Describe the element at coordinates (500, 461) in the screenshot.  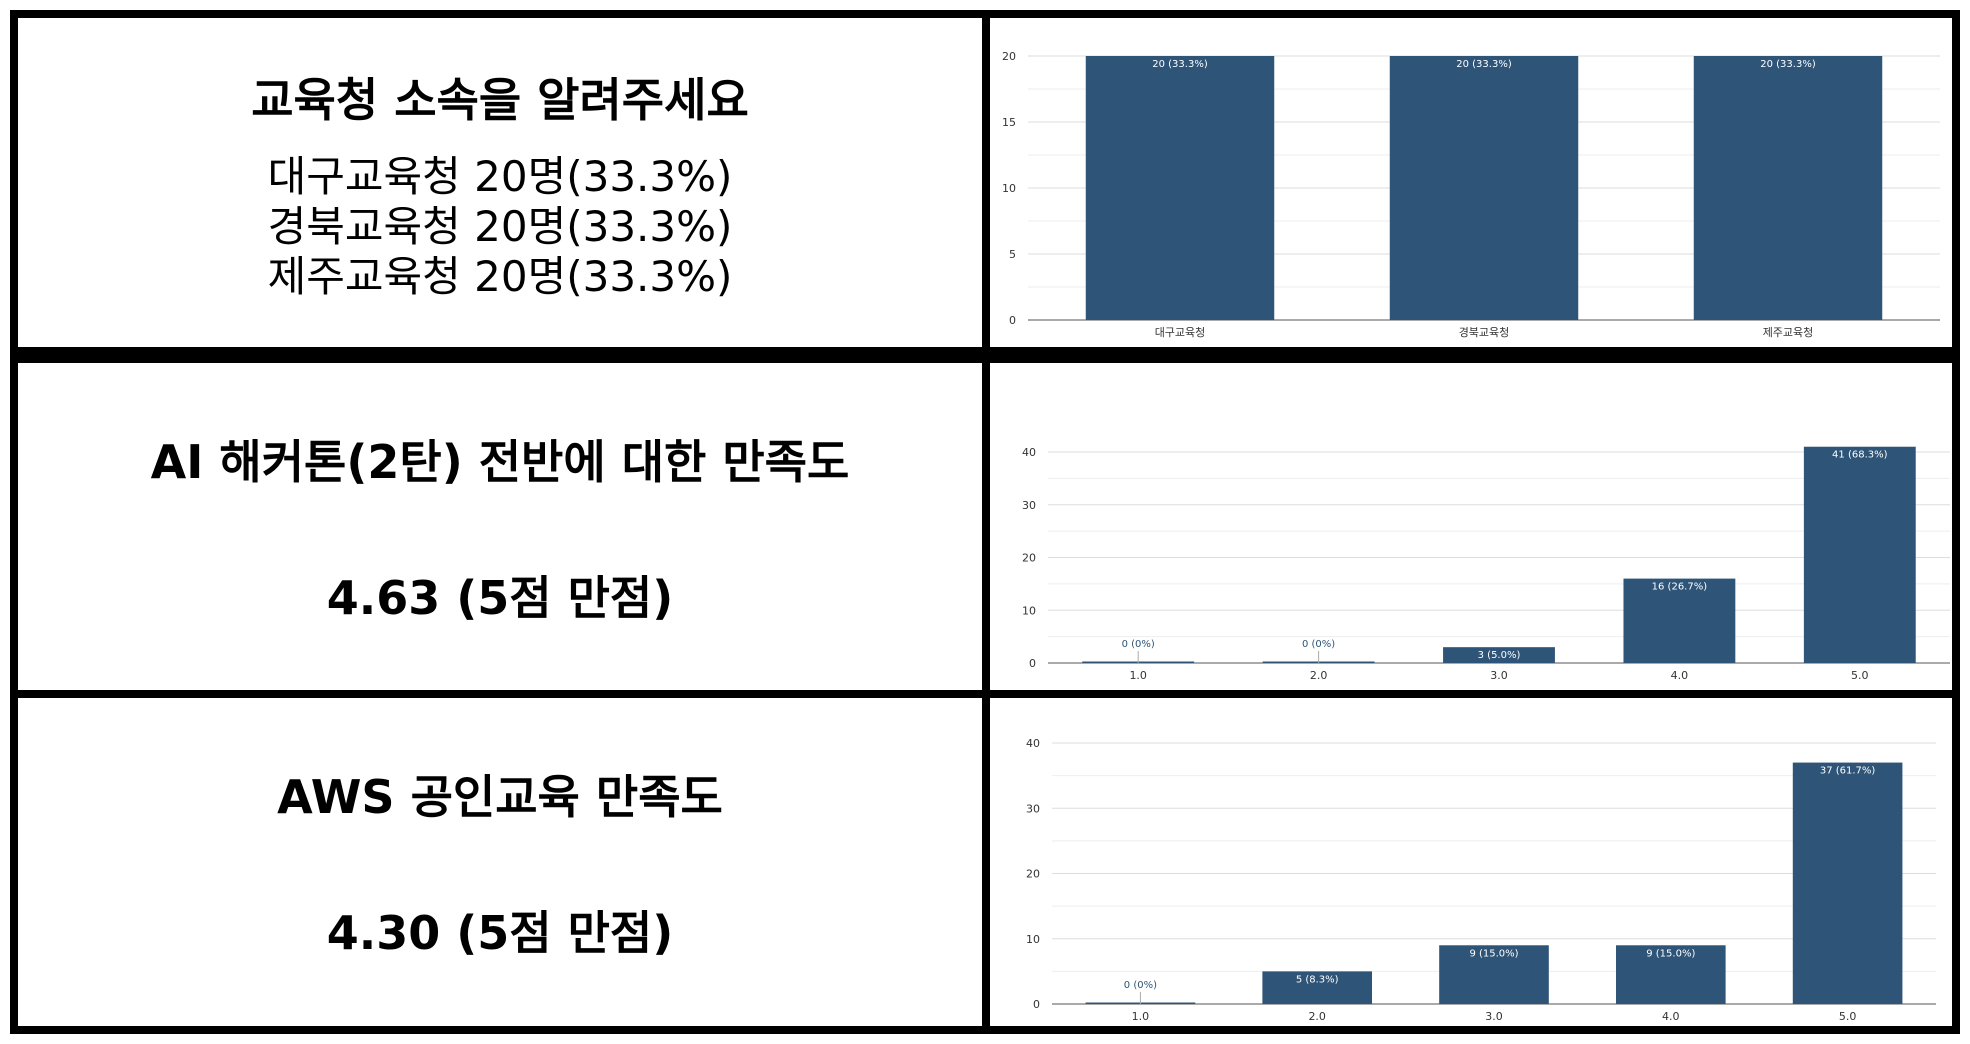
I see `row2-title: AI 해커톤(2탄) 전반에 대한 만족도` at that location.